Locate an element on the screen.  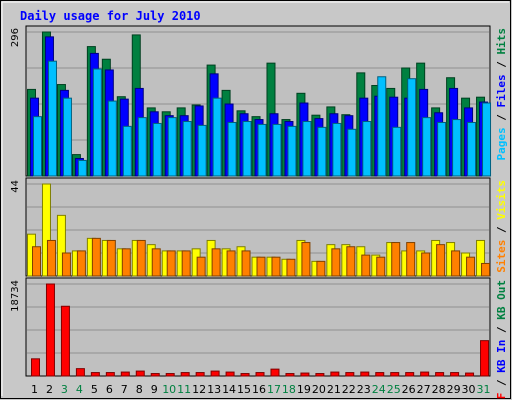
day-label-16: 16 is located at coordinates (259, 389).